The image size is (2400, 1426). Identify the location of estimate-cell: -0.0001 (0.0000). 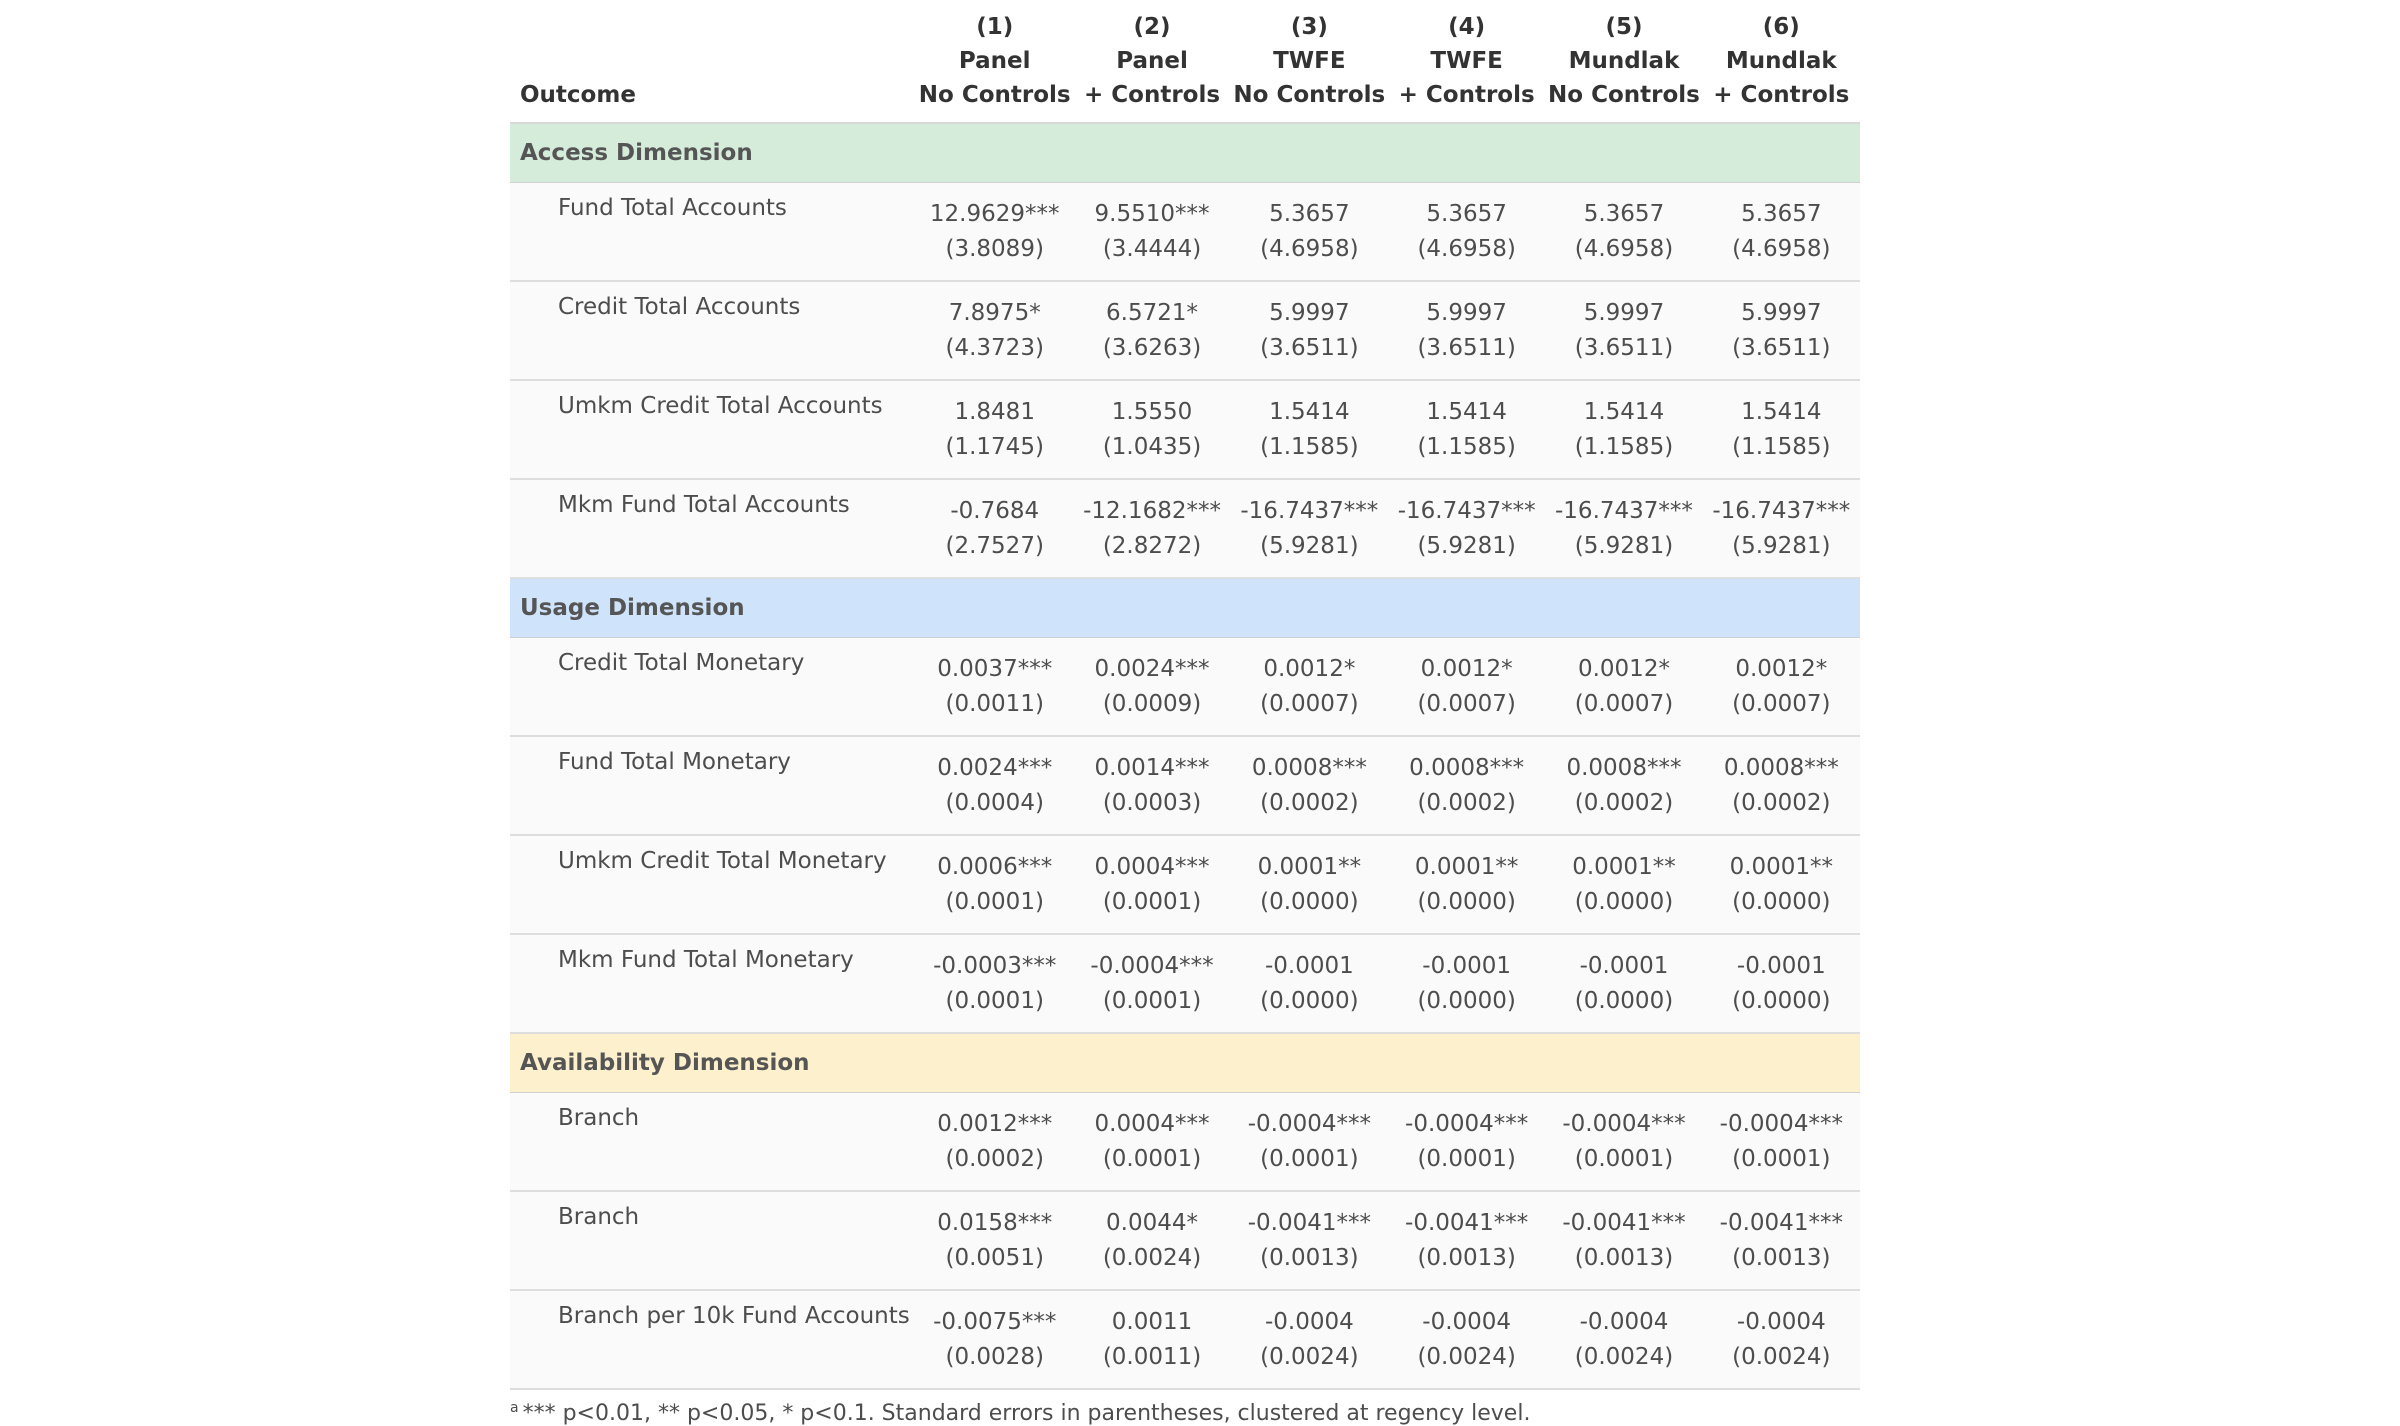
(1781, 984).